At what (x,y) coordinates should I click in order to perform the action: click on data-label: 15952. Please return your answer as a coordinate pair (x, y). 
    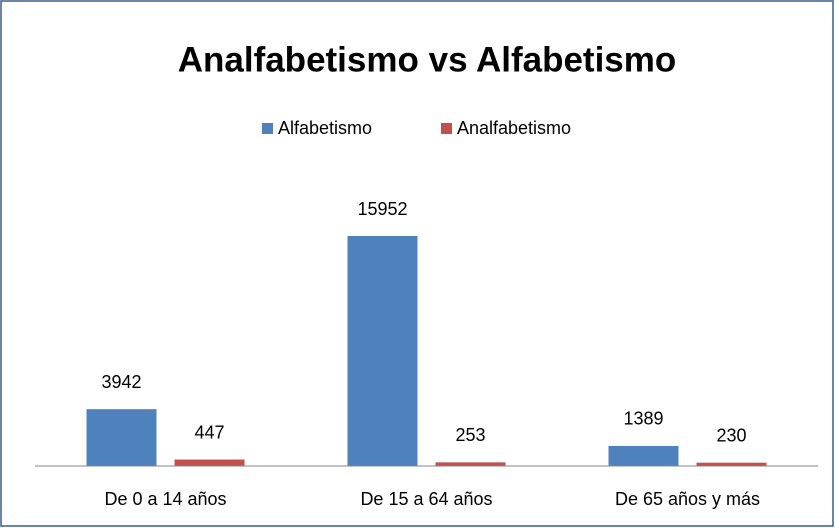
    Looking at the image, I should click on (382, 209).